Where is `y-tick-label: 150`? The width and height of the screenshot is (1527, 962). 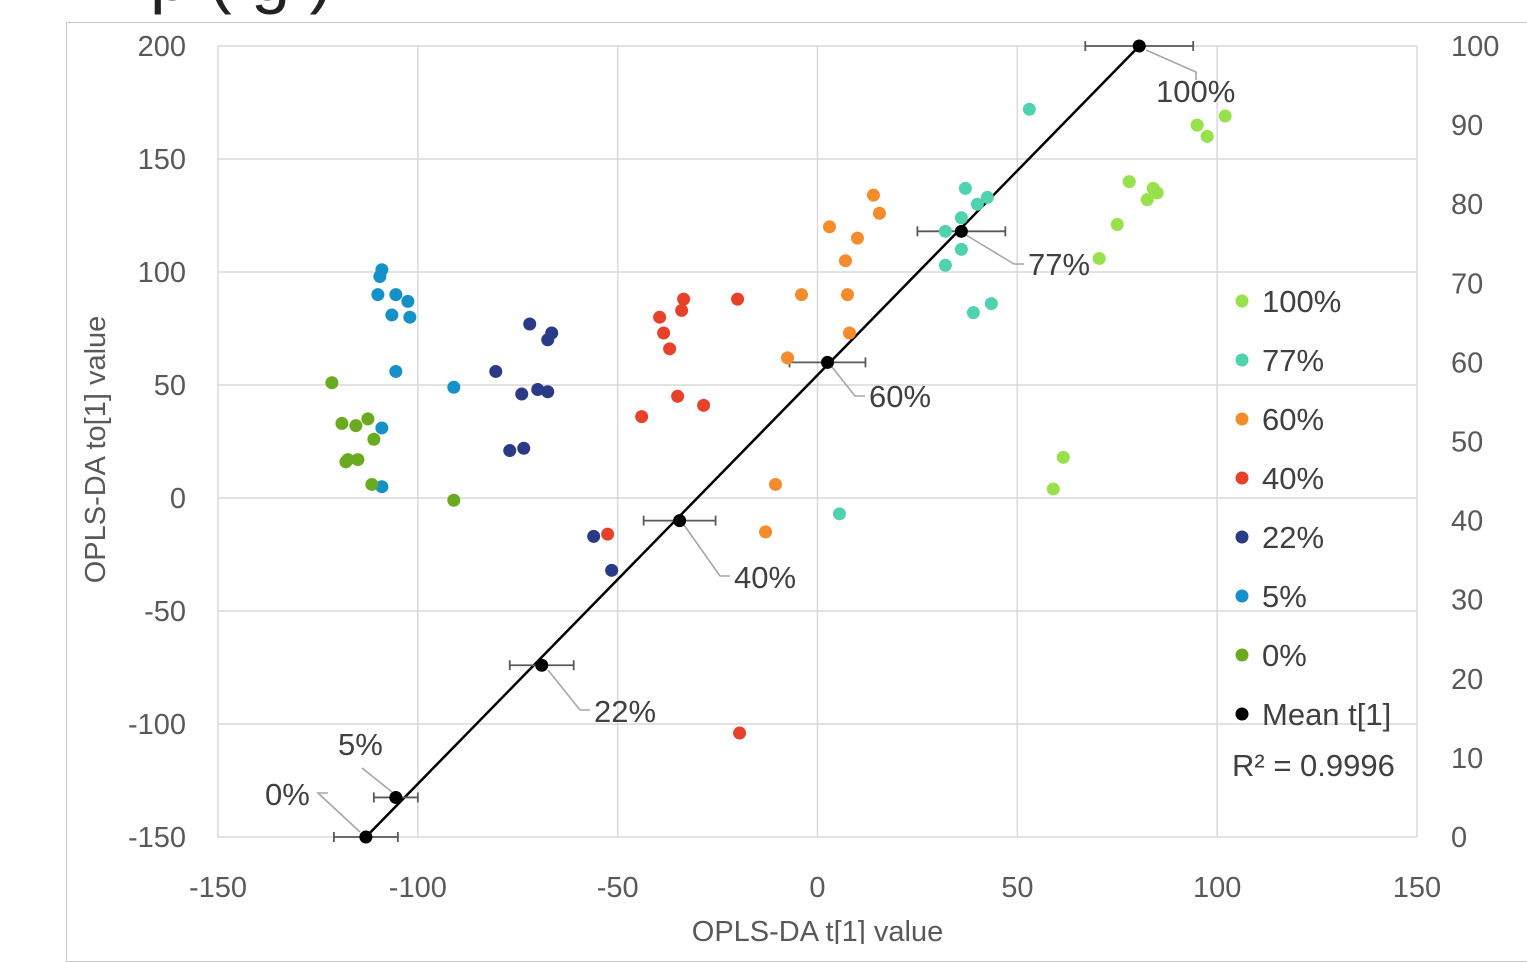
y-tick-label: 150 is located at coordinates (162, 160).